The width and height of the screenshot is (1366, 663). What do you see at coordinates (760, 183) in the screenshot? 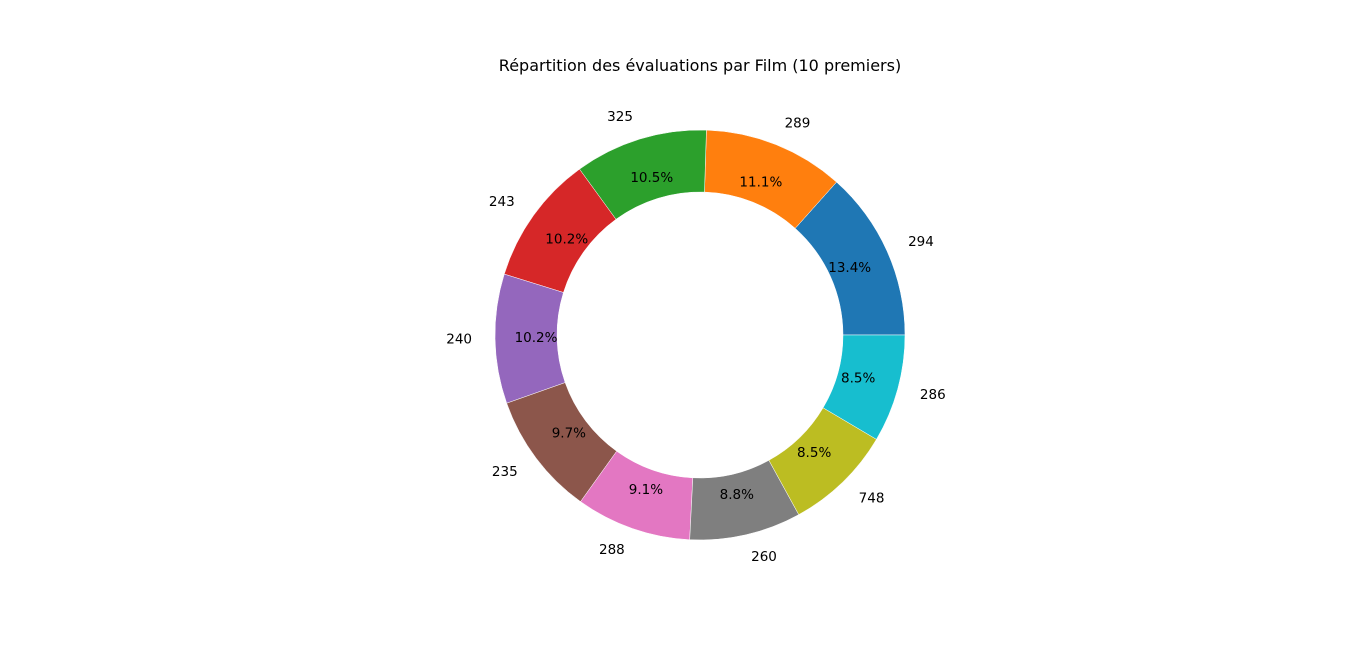
I see `percentage-label-289: 11.1%` at bounding box center [760, 183].